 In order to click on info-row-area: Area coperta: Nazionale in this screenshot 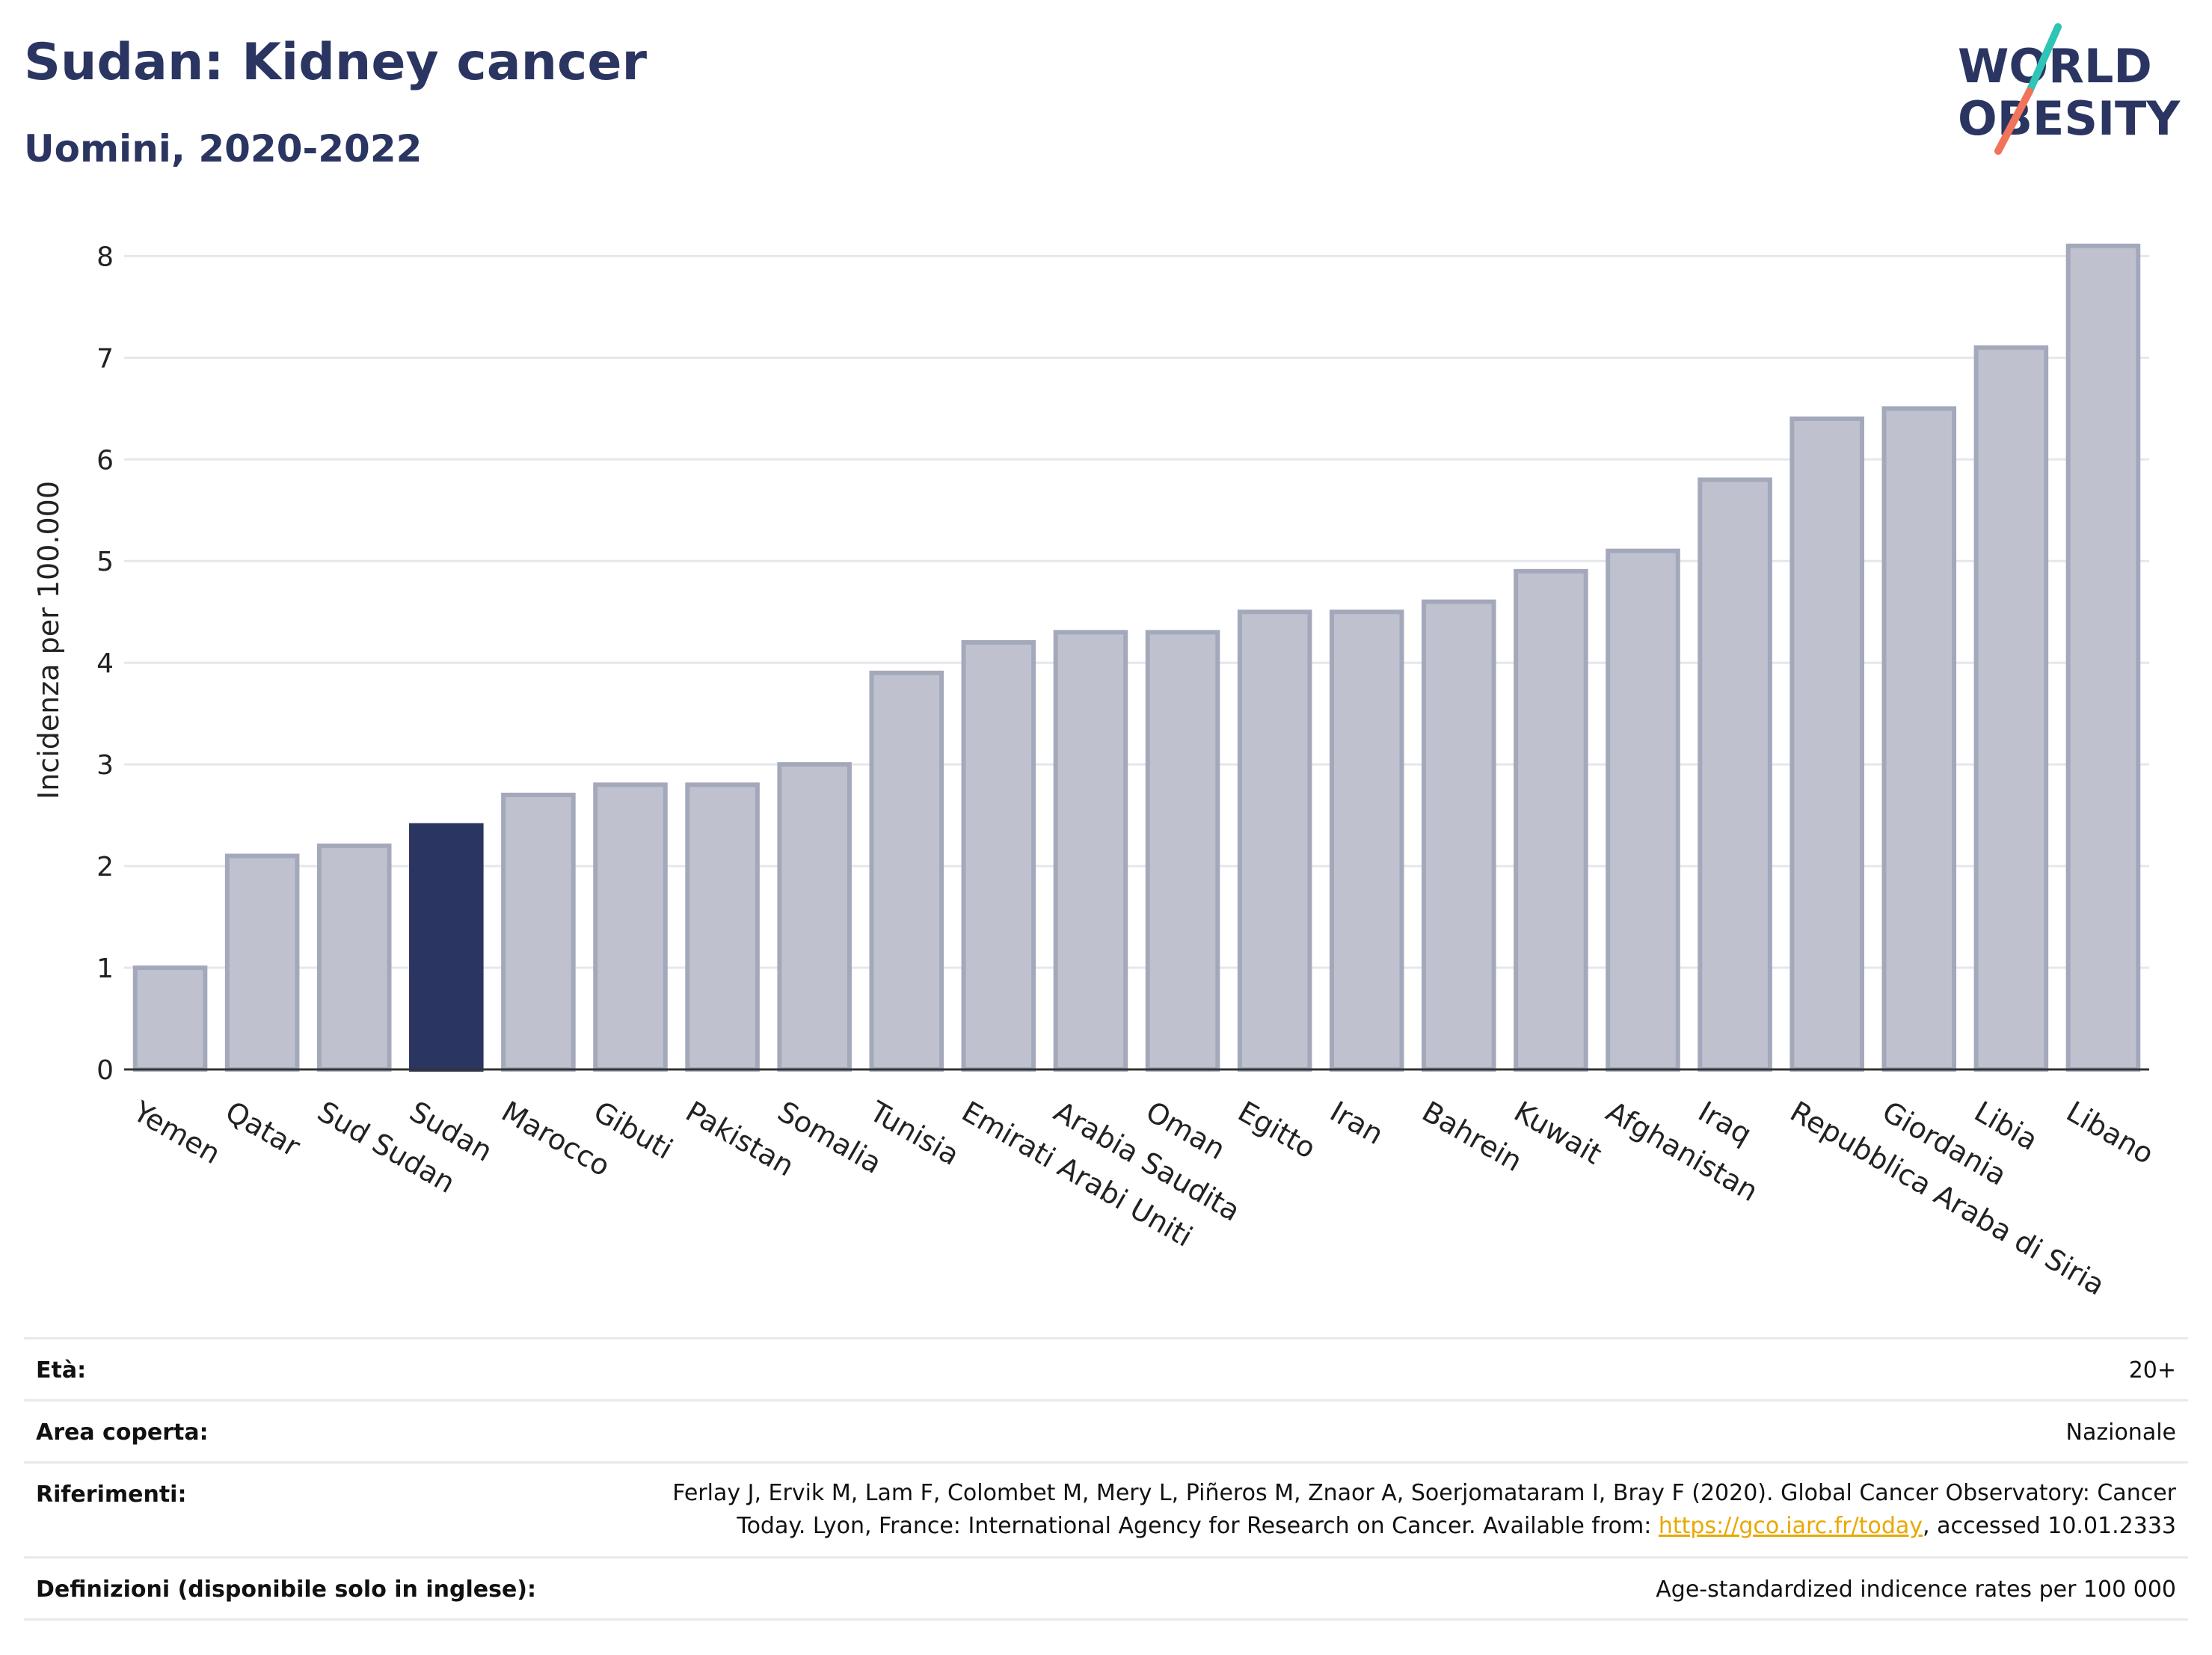, I will do `click(1106, 1430)`.